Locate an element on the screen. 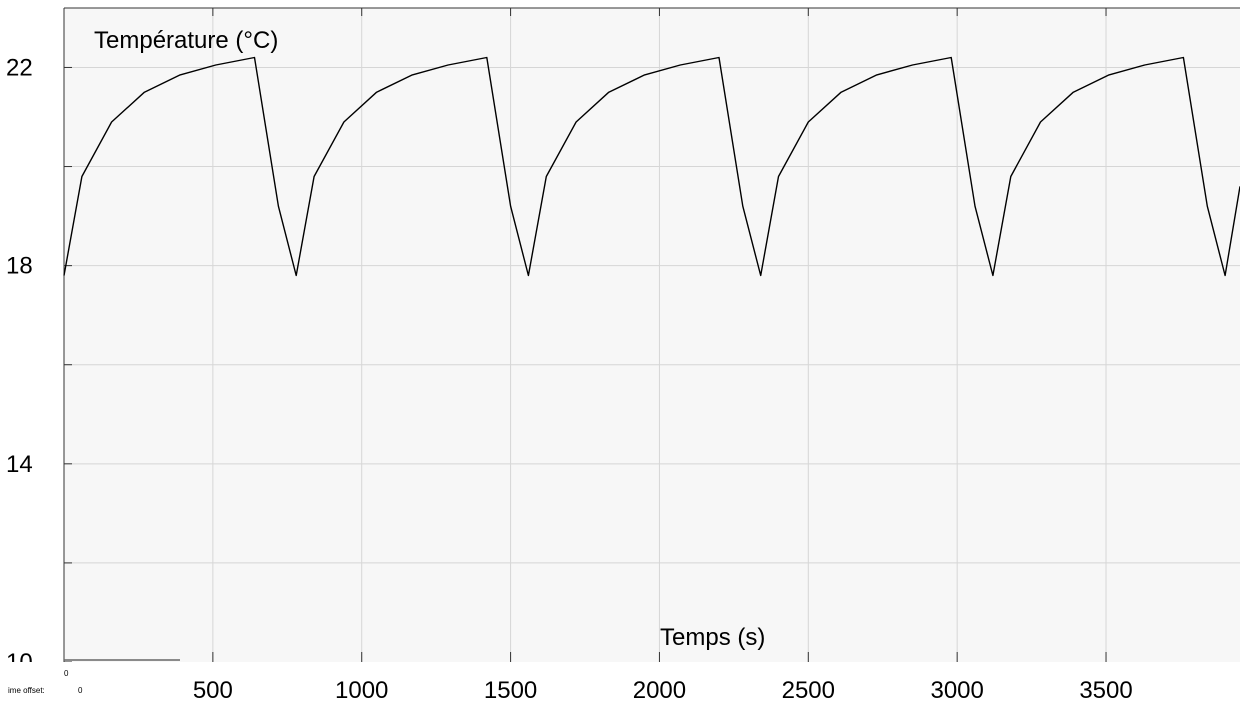 The image size is (1240, 709). x-tick-label: 3500 is located at coordinates (1105, 690).